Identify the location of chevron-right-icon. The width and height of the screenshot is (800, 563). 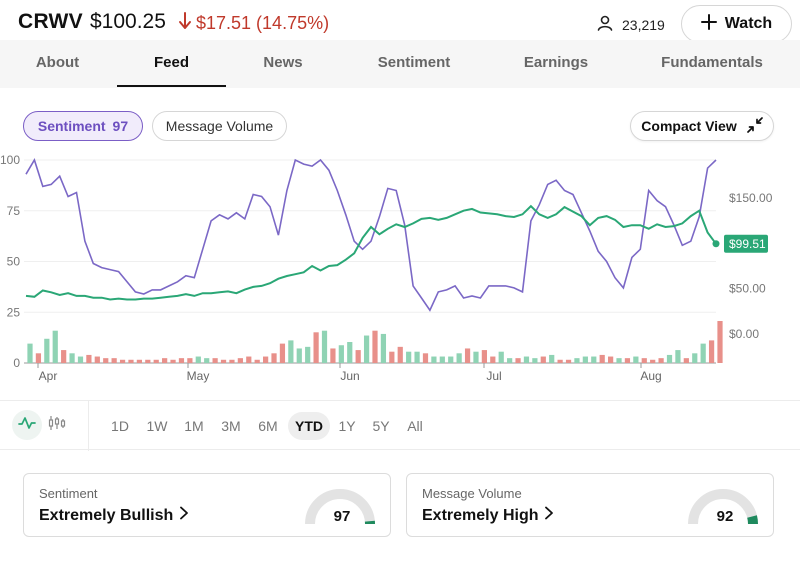
(184, 515).